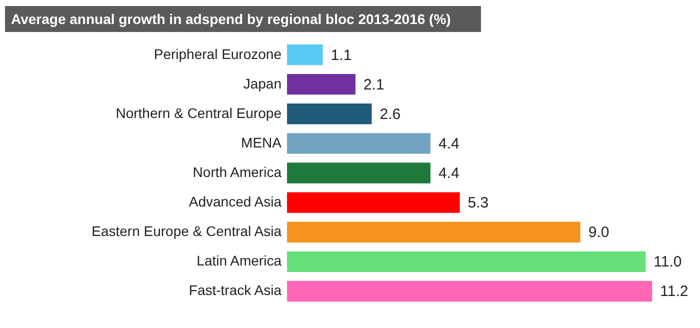 This screenshot has height=328, width=700. Describe the element at coordinates (373, 85) in the screenshot. I see `data-label: 2.1` at that location.